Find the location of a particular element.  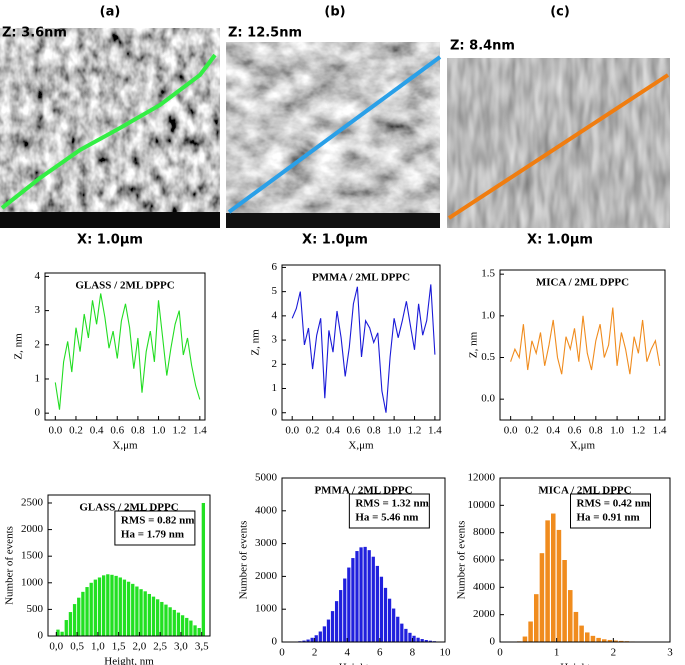

afm-image is located at coordinates (558, 143).